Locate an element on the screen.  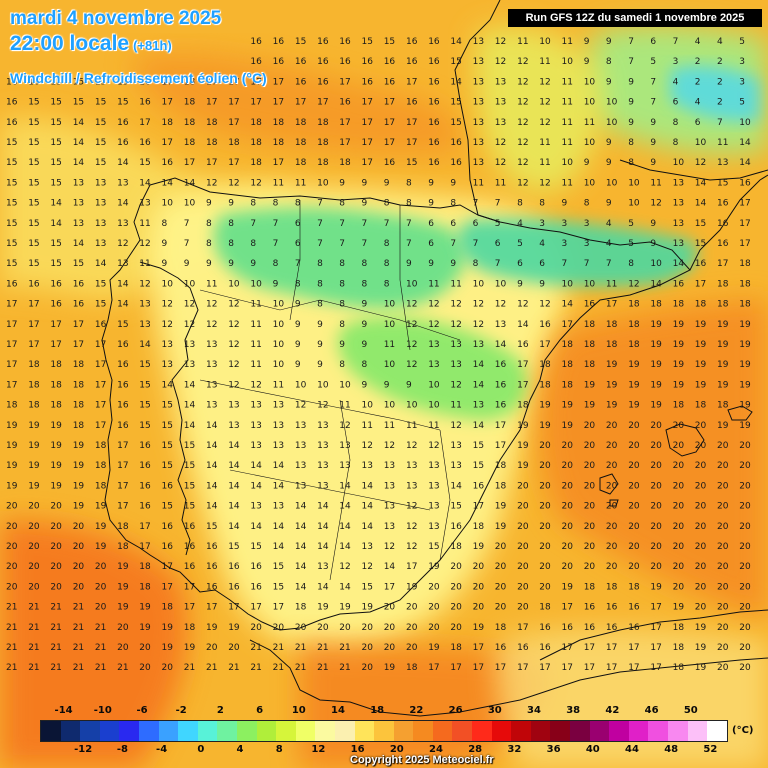
menorca-island is located at coordinates (740, 413).